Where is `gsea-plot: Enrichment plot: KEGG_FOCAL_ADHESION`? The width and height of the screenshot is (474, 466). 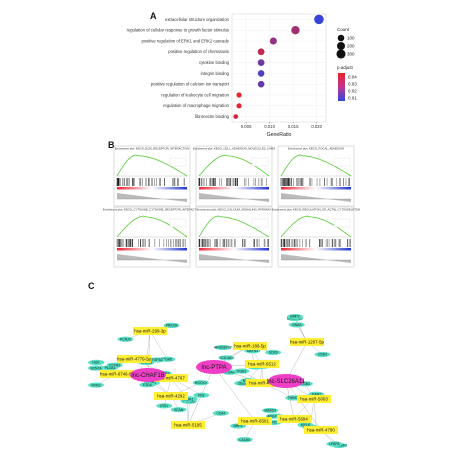
gsea-plot: Enrichment plot: KEGG_FOCAL_ADHESION is located at coordinates (316, 176).